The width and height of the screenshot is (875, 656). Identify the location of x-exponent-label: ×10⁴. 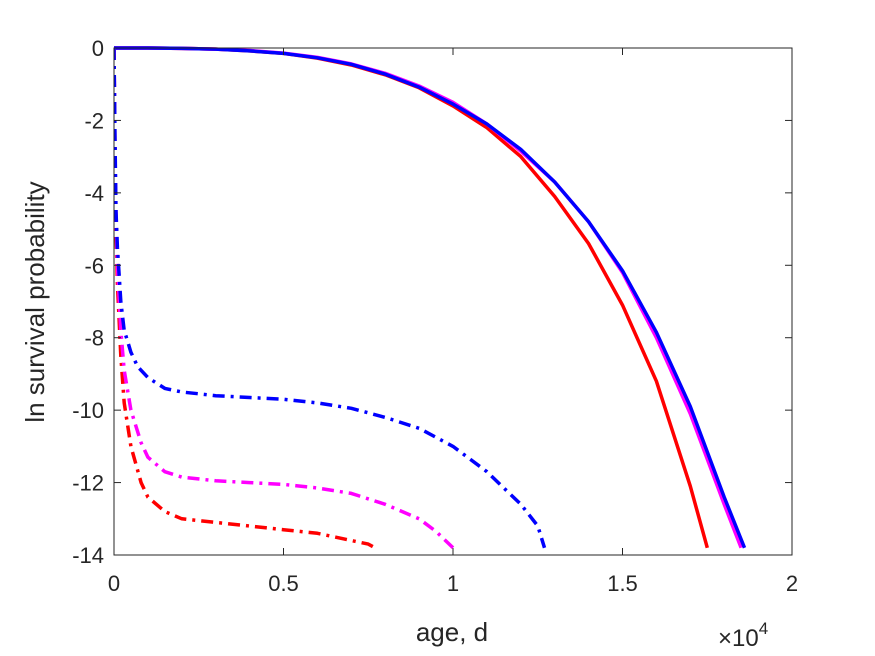
(743, 635).